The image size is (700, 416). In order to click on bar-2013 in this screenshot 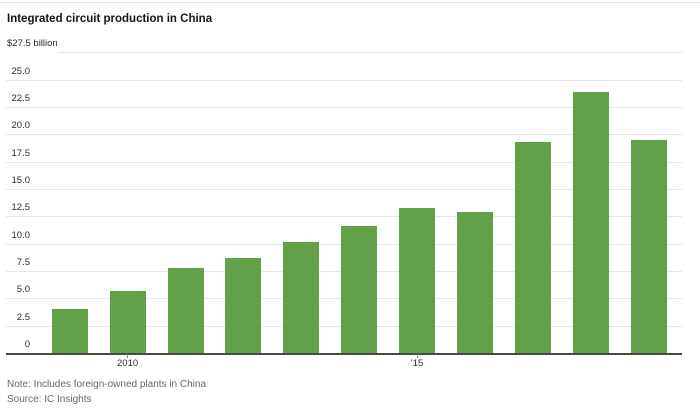, I will do `click(301, 297)`.